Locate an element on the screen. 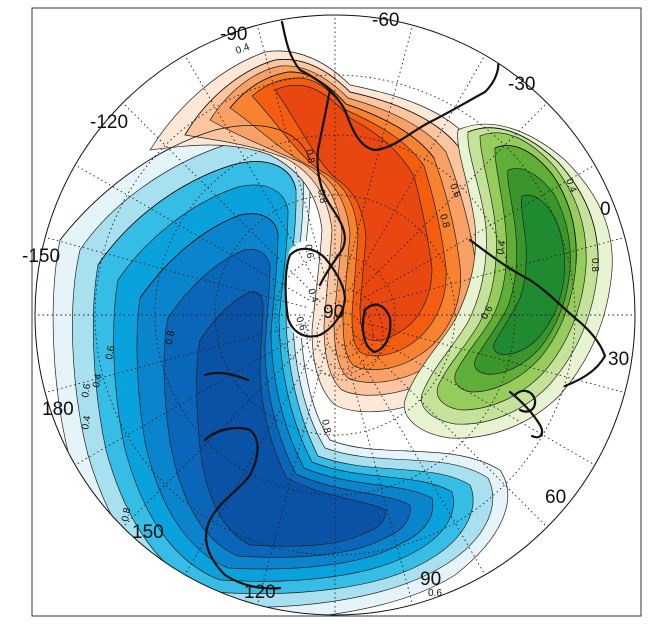 The height and width of the screenshot is (630, 661). coastline-europe is located at coordinates (537, 313).